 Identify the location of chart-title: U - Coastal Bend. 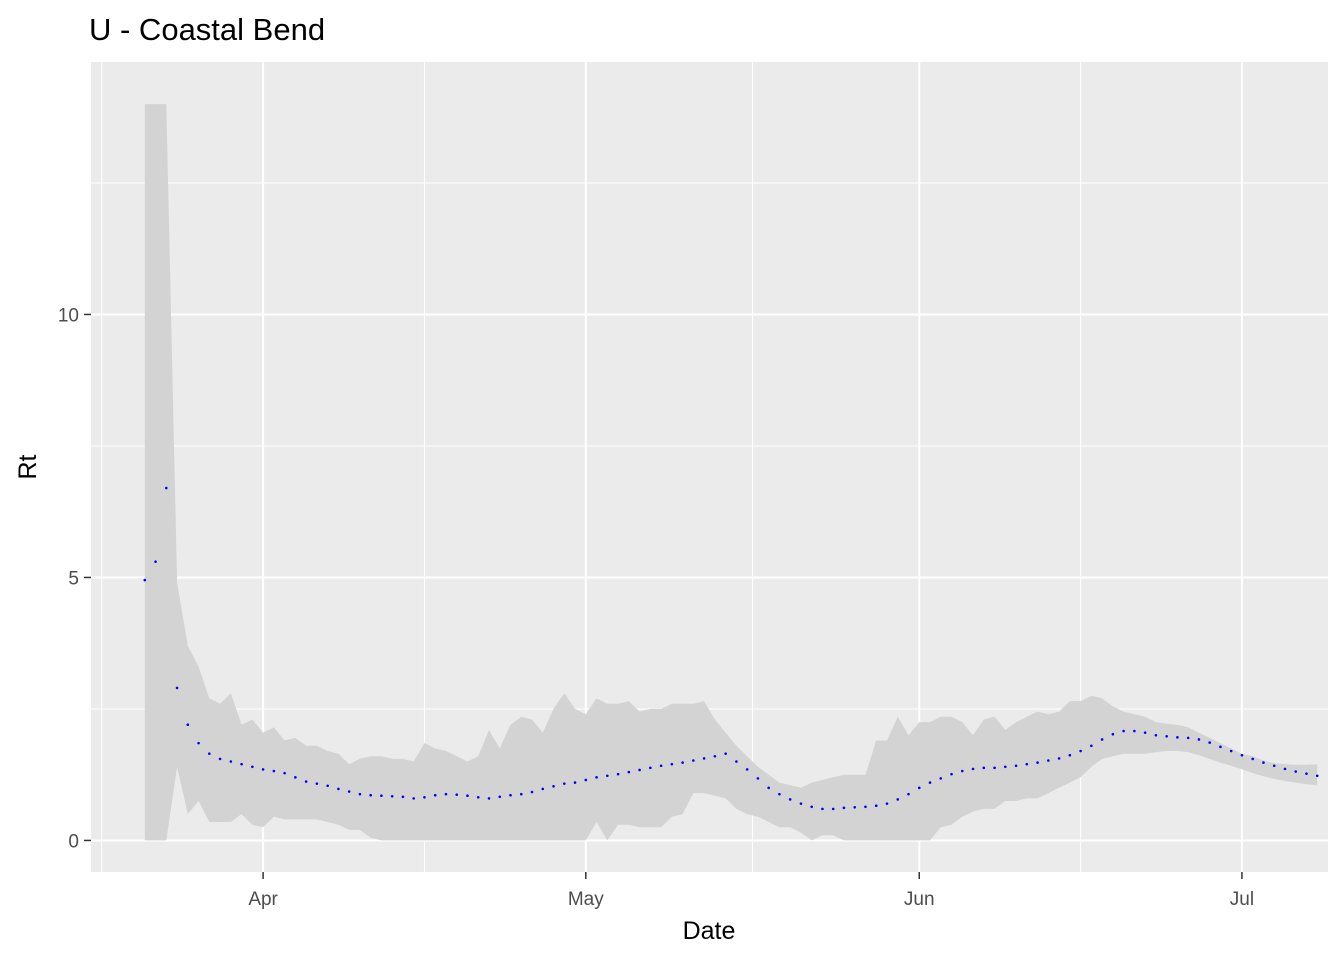
(207, 29).